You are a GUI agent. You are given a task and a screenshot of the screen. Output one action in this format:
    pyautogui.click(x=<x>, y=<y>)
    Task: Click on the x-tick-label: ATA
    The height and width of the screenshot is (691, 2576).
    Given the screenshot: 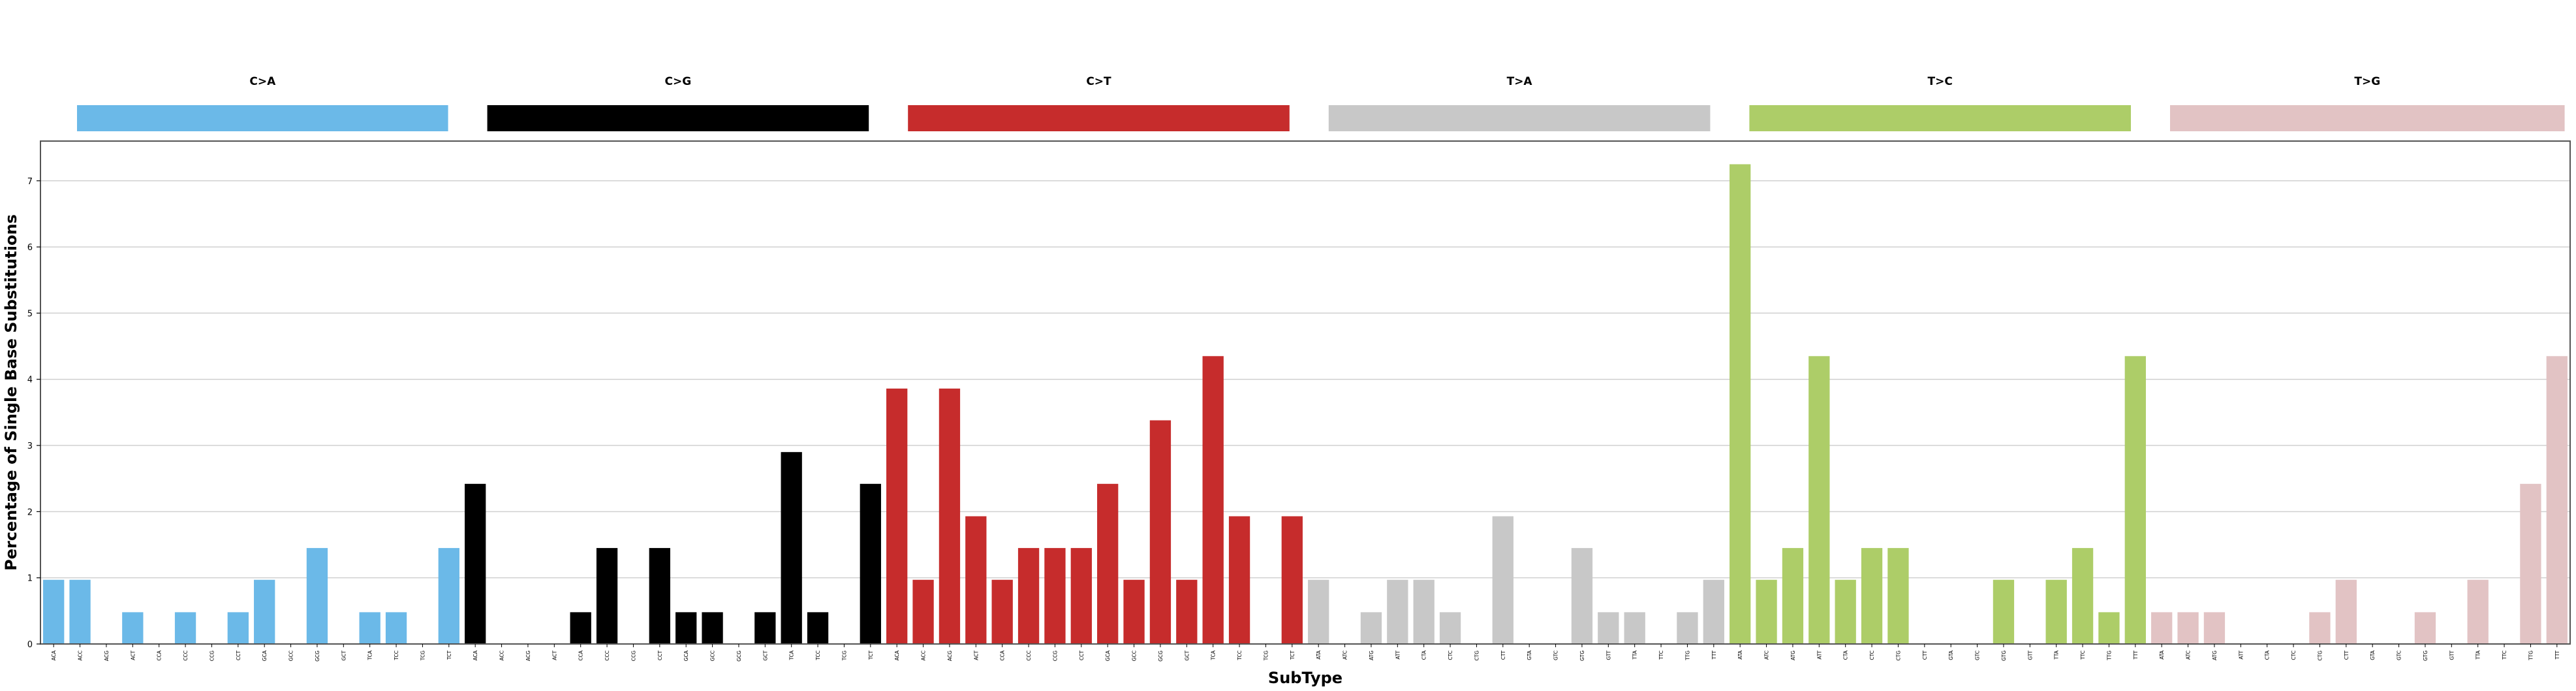 What is the action you would take?
    pyautogui.click(x=1319, y=655)
    